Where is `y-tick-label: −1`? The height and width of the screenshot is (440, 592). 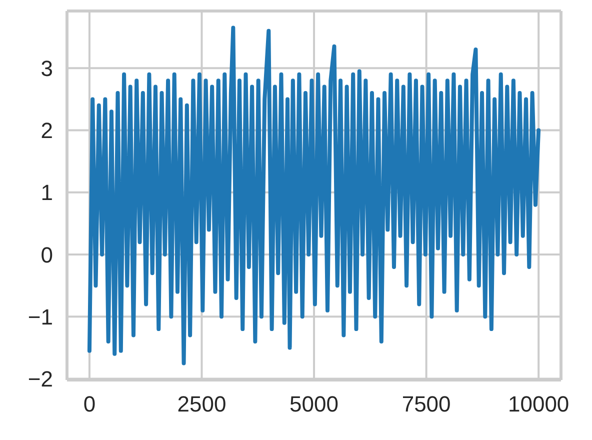
y-tick-label: −1 is located at coordinates (40, 317).